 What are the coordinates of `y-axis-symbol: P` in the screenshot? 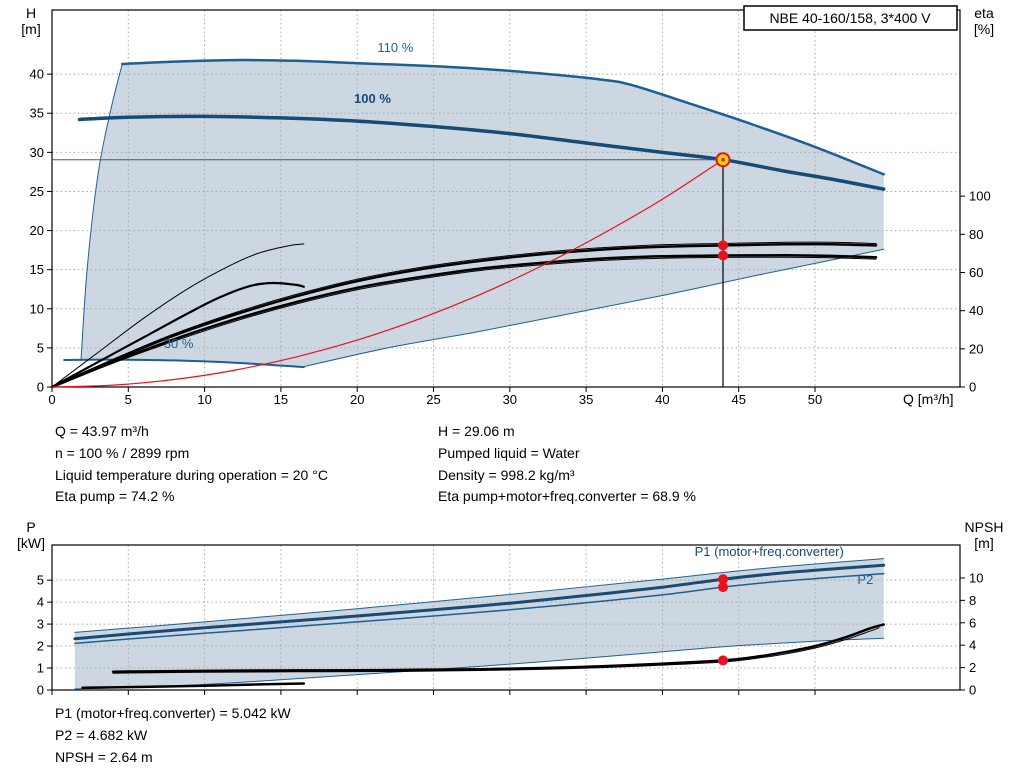 It's located at (30, 527).